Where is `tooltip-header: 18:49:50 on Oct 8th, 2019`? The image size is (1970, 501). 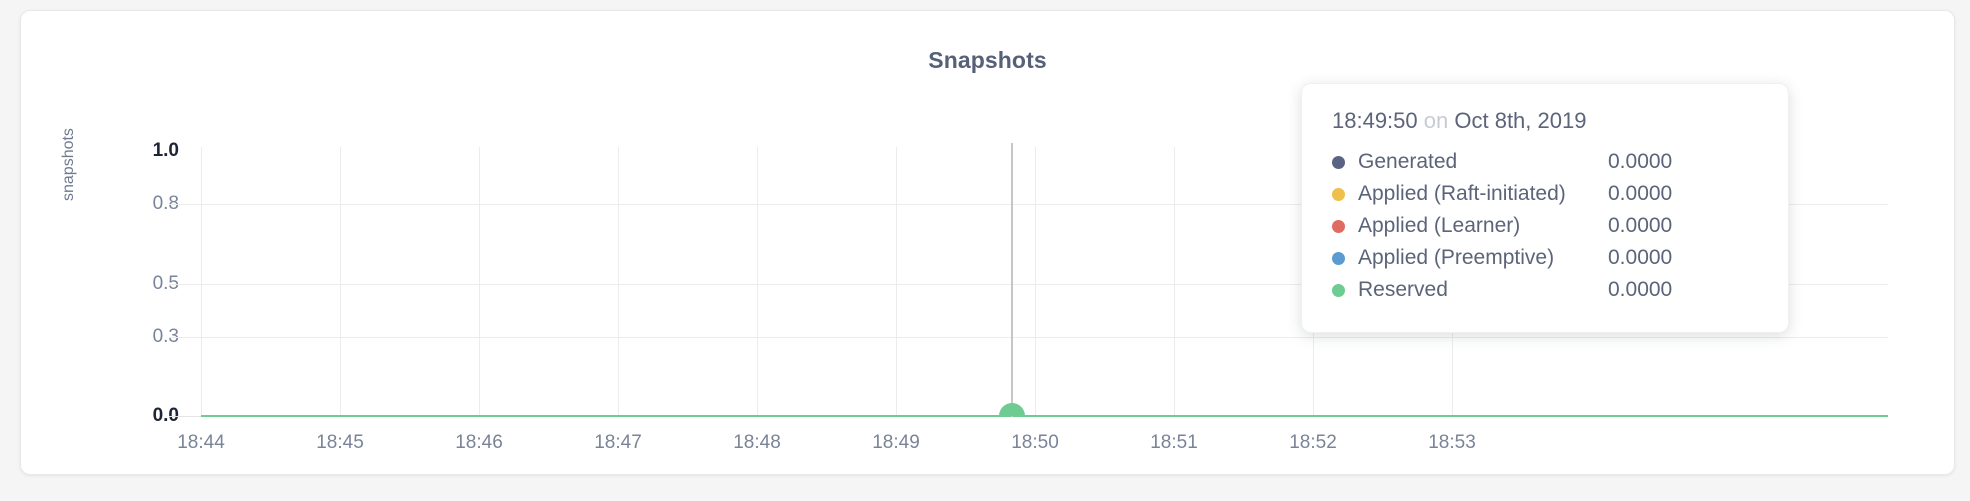
tooltip-header: 18:49:50 on Oct 8th, 2019 is located at coordinates (1545, 121).